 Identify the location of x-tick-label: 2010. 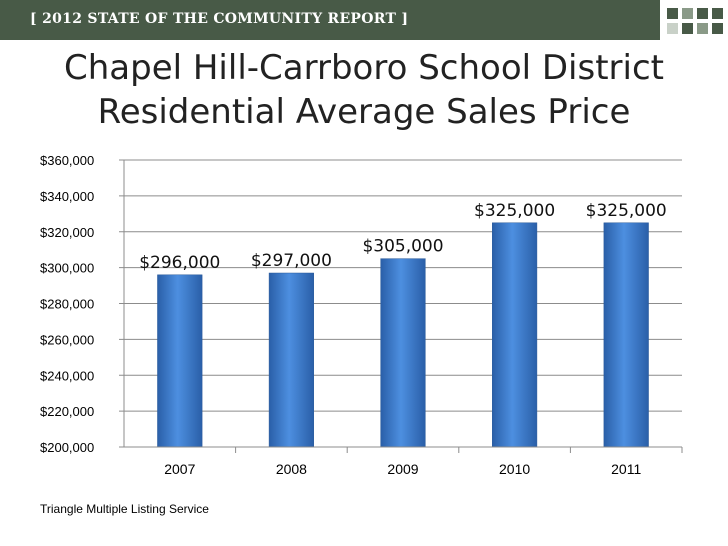
(514, 469).